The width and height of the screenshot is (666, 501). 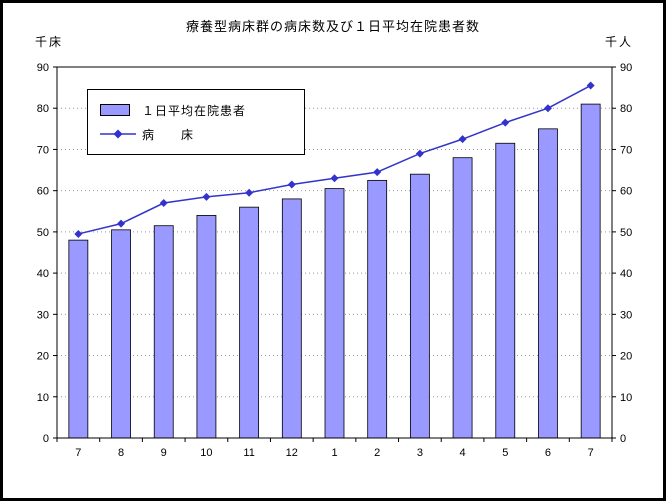 What do you see at coordinates (626, 150) in the screenshot?
I see `y-axis-label-right: 70` at bounding box center [626, 150].